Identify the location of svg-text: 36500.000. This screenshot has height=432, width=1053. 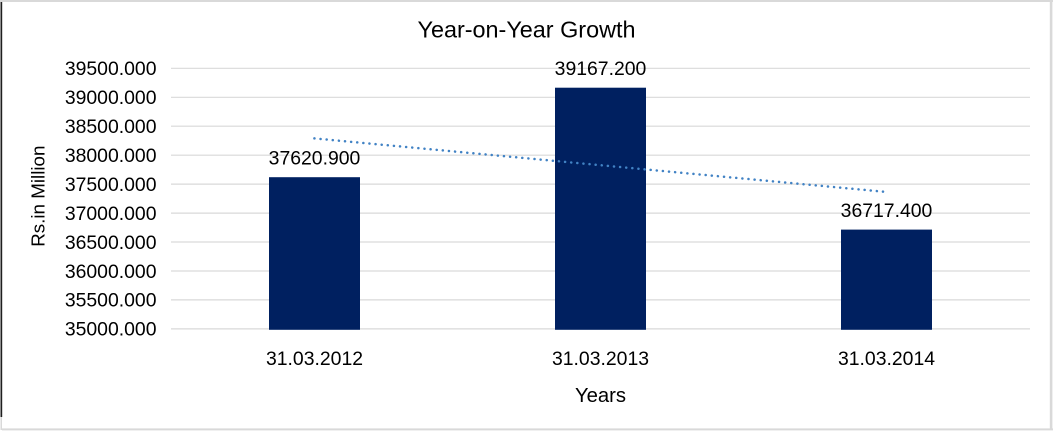
(111, 243).